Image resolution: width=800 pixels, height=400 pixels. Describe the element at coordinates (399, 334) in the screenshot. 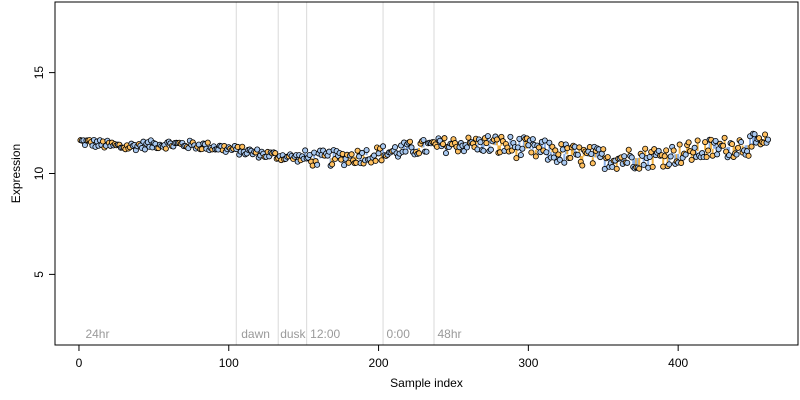

I see `phase-label: 0:00` at that location.